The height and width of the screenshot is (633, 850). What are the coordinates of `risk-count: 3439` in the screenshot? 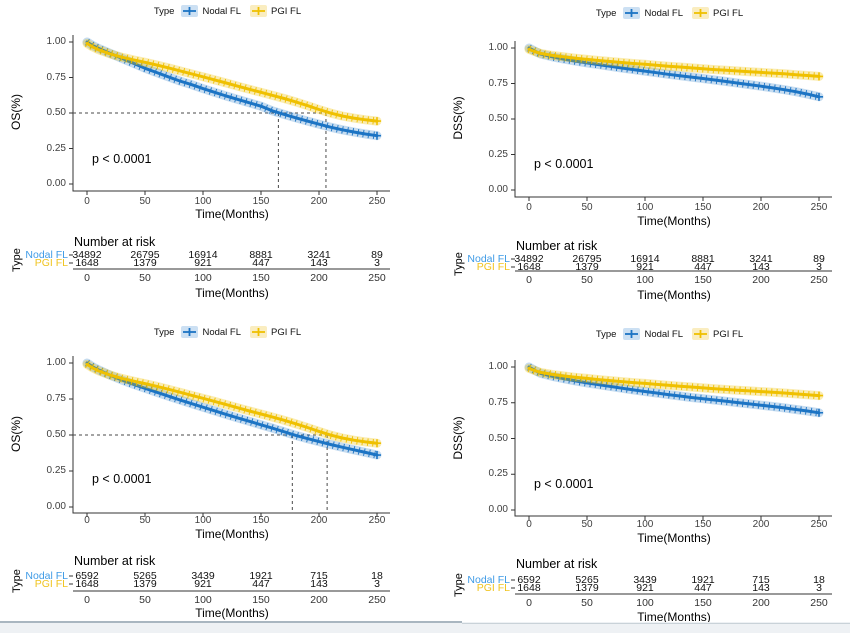 It's located at (203, 576).